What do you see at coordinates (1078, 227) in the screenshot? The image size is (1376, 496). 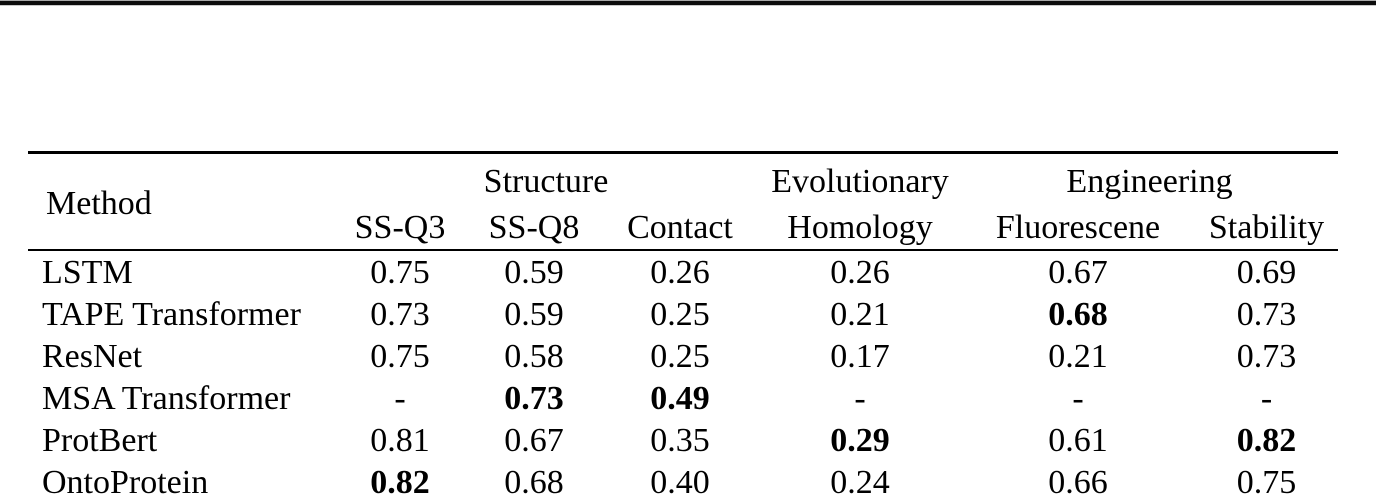 I see `column-header-fluorescene: Fluorescene` at bounding box center [1078, 227].